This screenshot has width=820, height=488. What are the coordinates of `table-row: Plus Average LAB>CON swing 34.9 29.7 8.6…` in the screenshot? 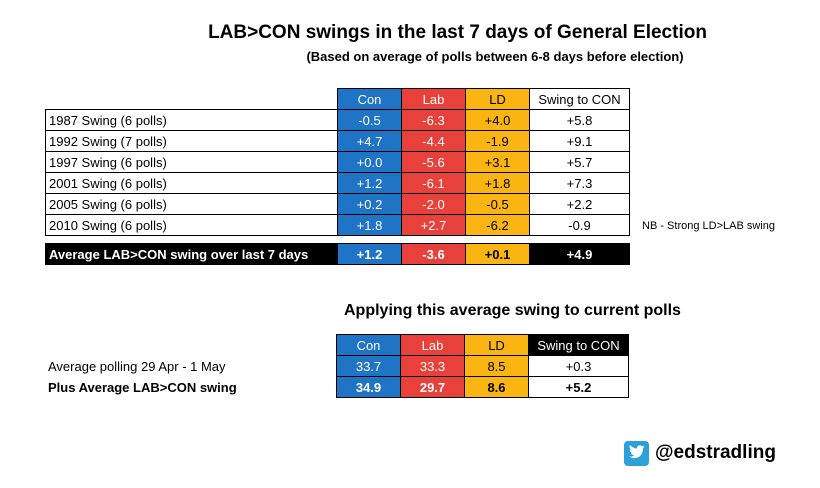 It's located at (337, 387).